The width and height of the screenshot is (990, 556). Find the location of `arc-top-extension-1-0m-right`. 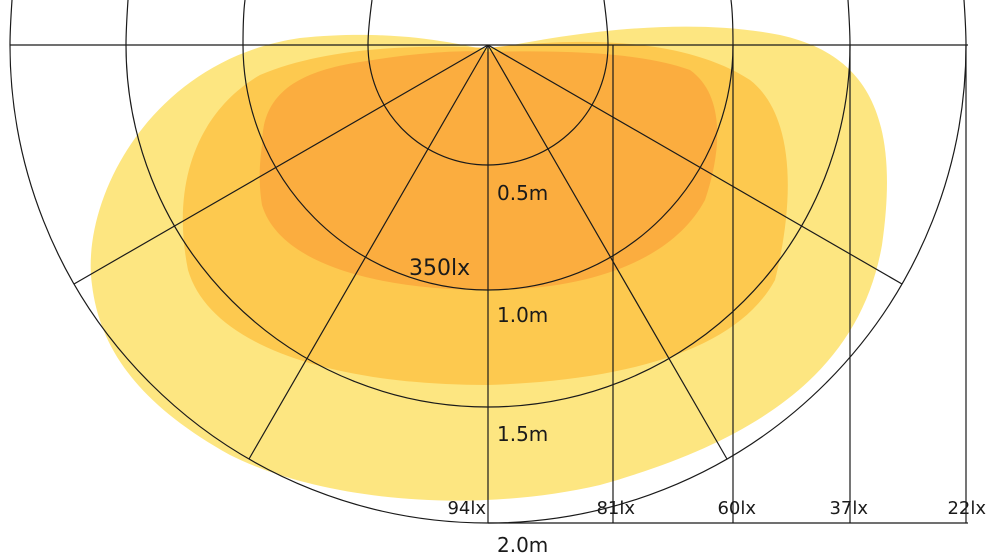

arc-top-extension-1-0m-right is located at coordinates (732, 23).